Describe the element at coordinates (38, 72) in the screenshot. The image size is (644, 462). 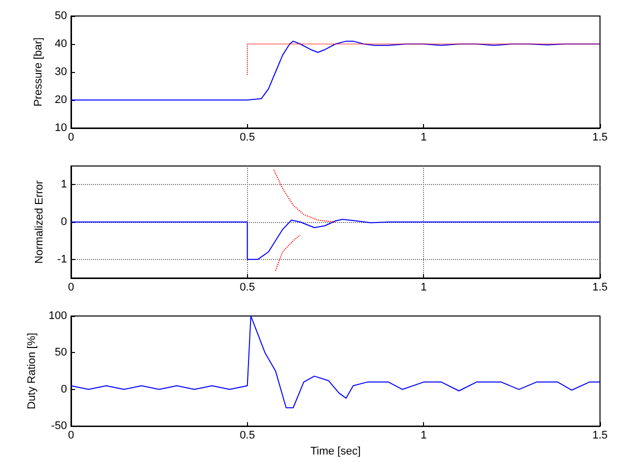
I see `y-axis-title: Pressure [bar]` at that location.